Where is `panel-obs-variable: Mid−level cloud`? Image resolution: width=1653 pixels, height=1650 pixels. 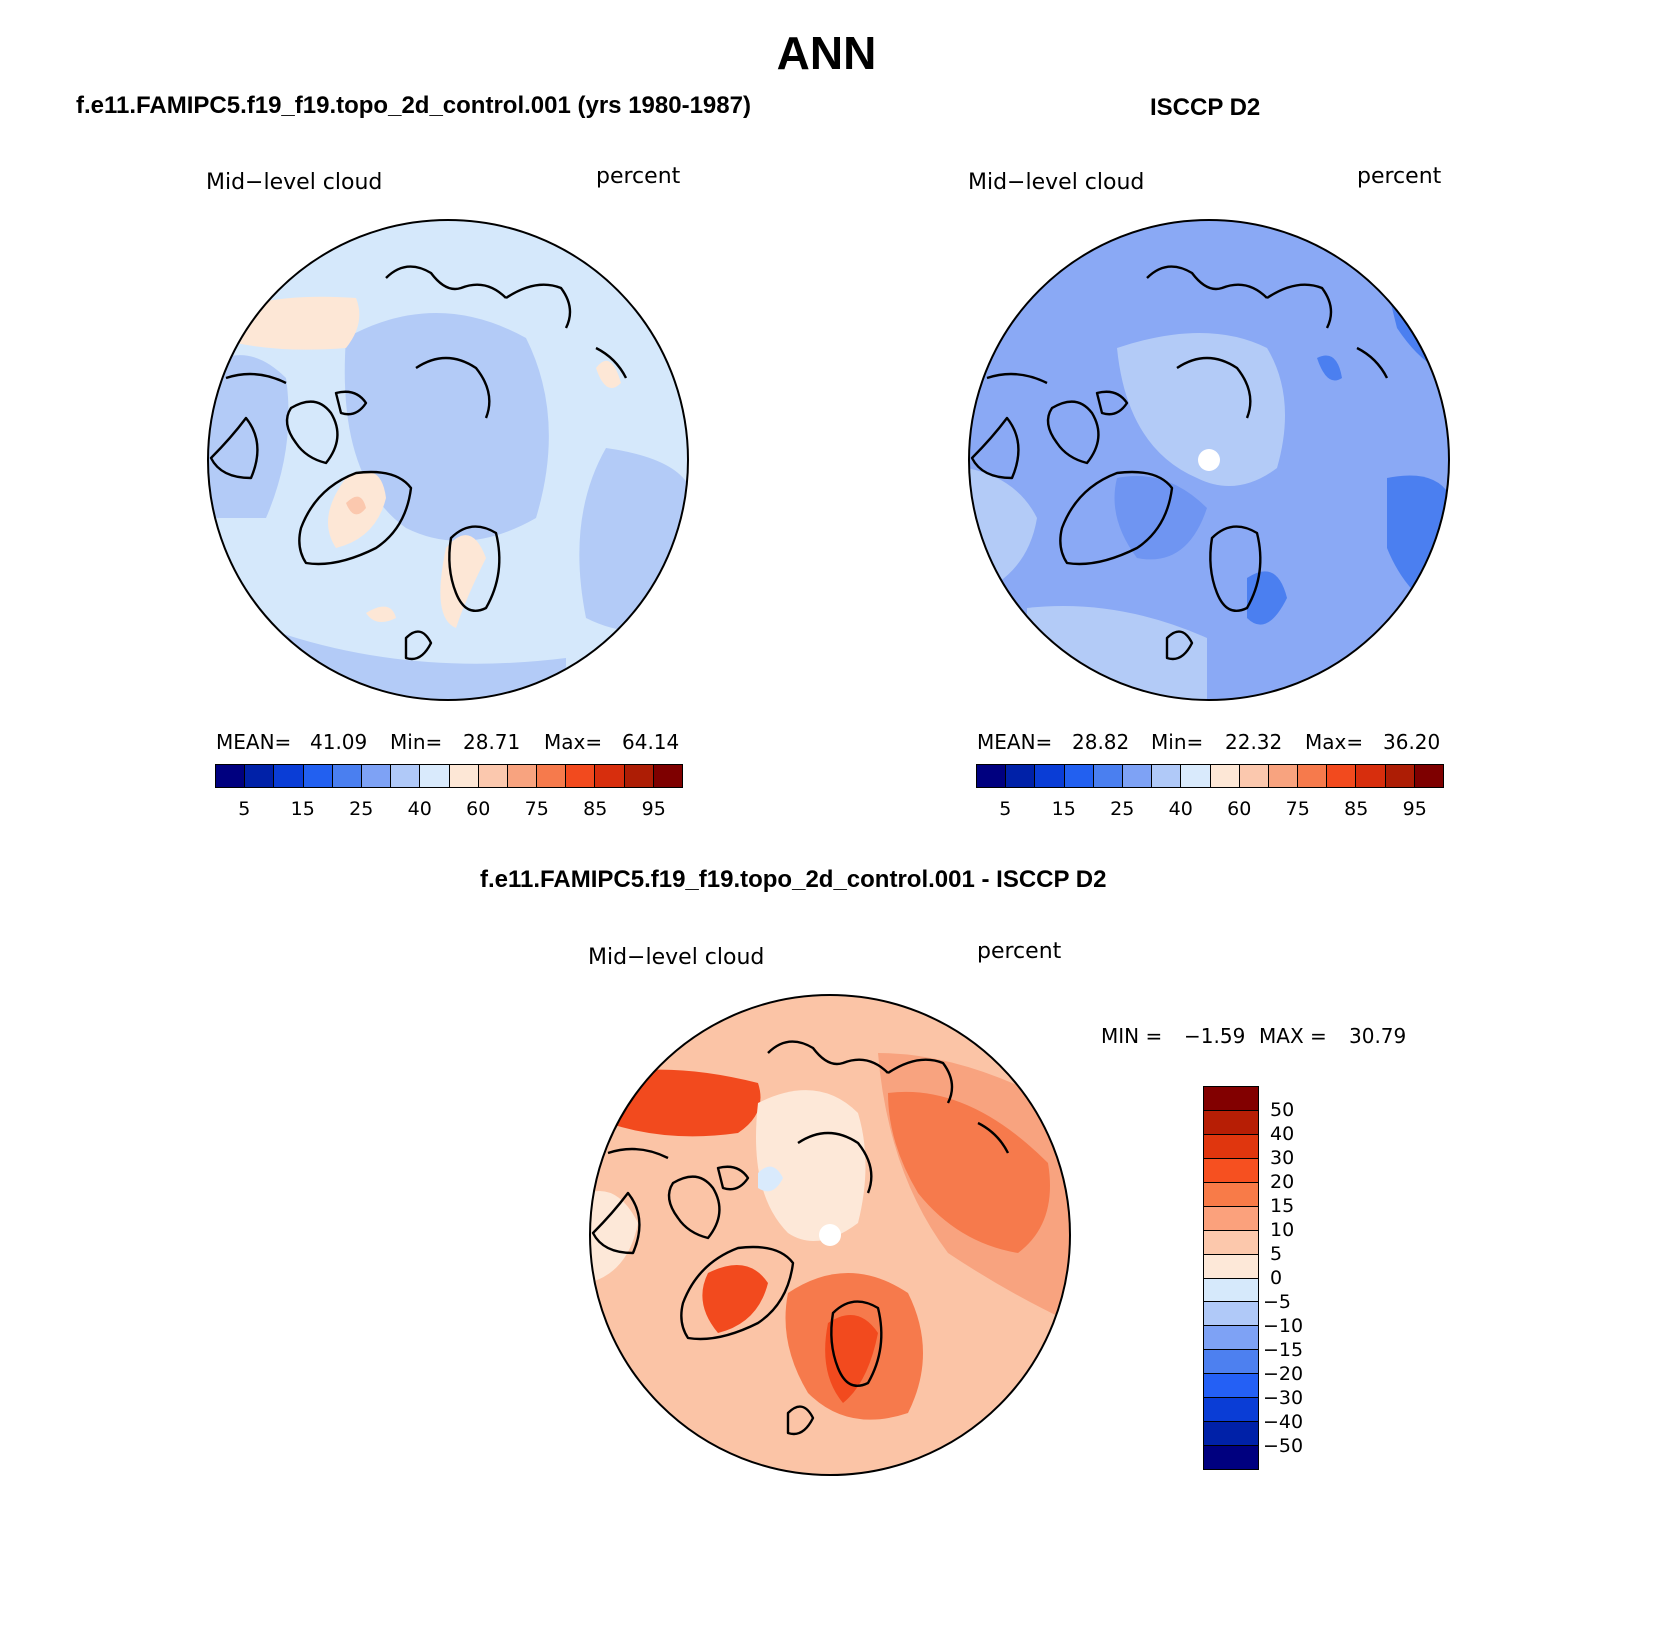
panel-obs-variable: Mid−level cloud is located at coordinates (1056, 182).